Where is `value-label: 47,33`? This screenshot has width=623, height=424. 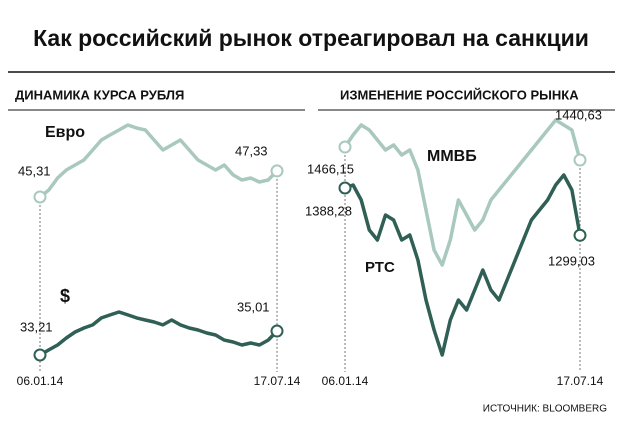
value-label: 47,33 is located at coordinates (251, 150).